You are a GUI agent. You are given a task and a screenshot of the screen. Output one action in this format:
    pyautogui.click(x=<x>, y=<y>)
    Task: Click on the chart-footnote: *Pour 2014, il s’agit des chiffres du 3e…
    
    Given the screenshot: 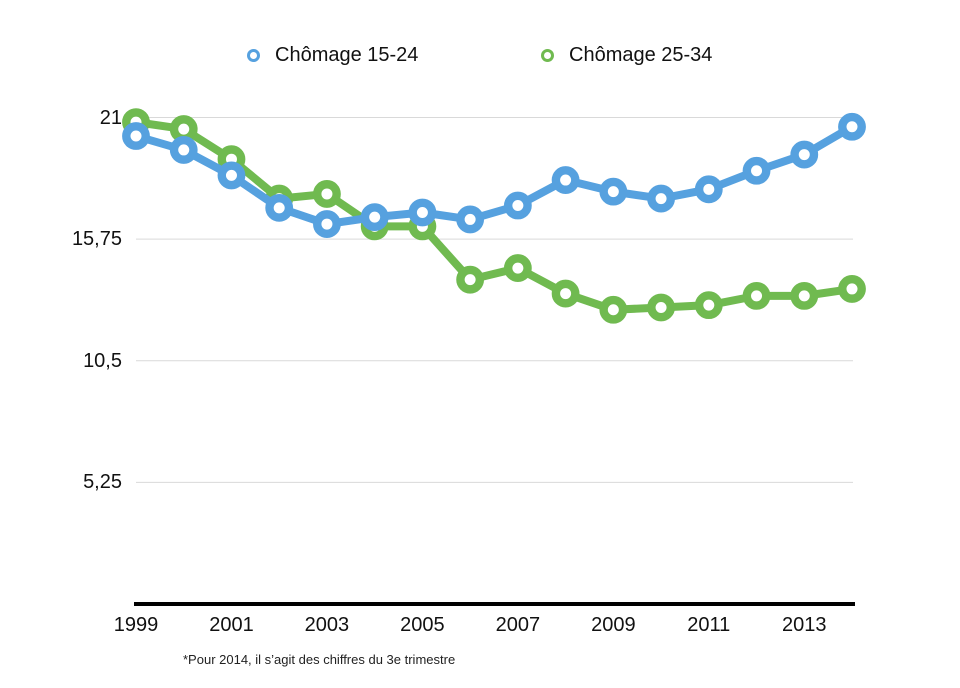 What is the action you would take?
    pyautogui.click(x=319, y=659)
    